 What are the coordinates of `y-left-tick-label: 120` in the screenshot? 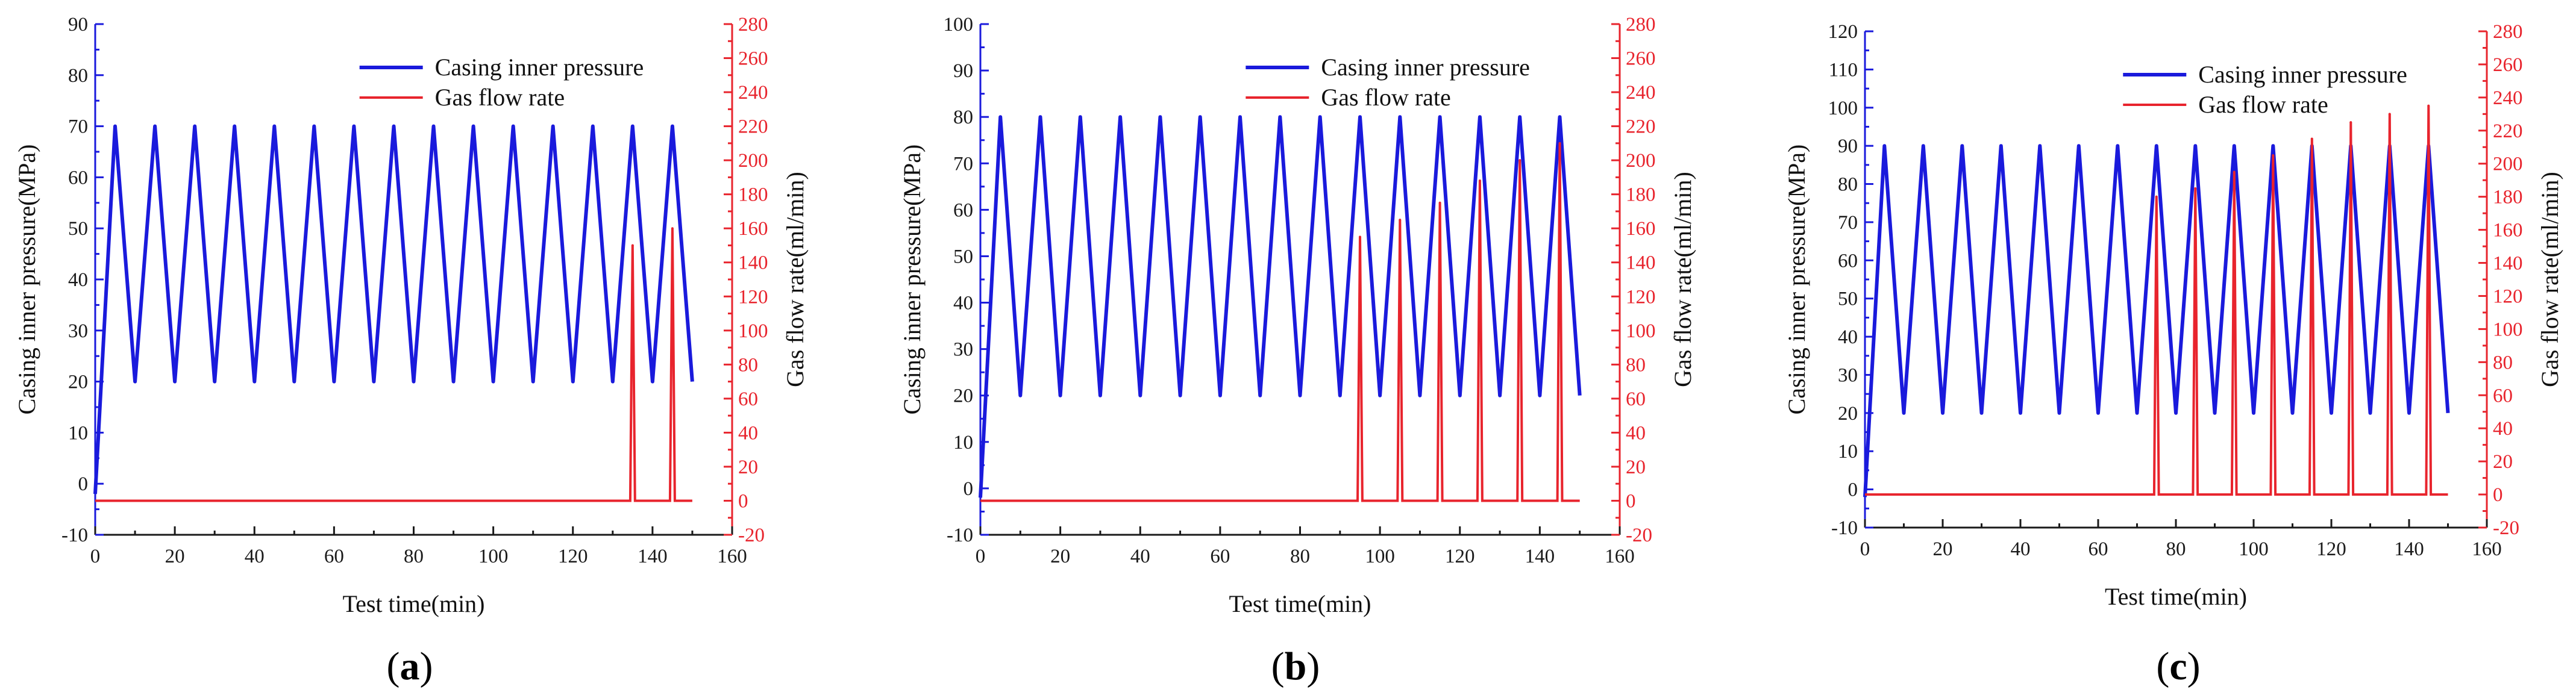 It's located at (1843, 32).